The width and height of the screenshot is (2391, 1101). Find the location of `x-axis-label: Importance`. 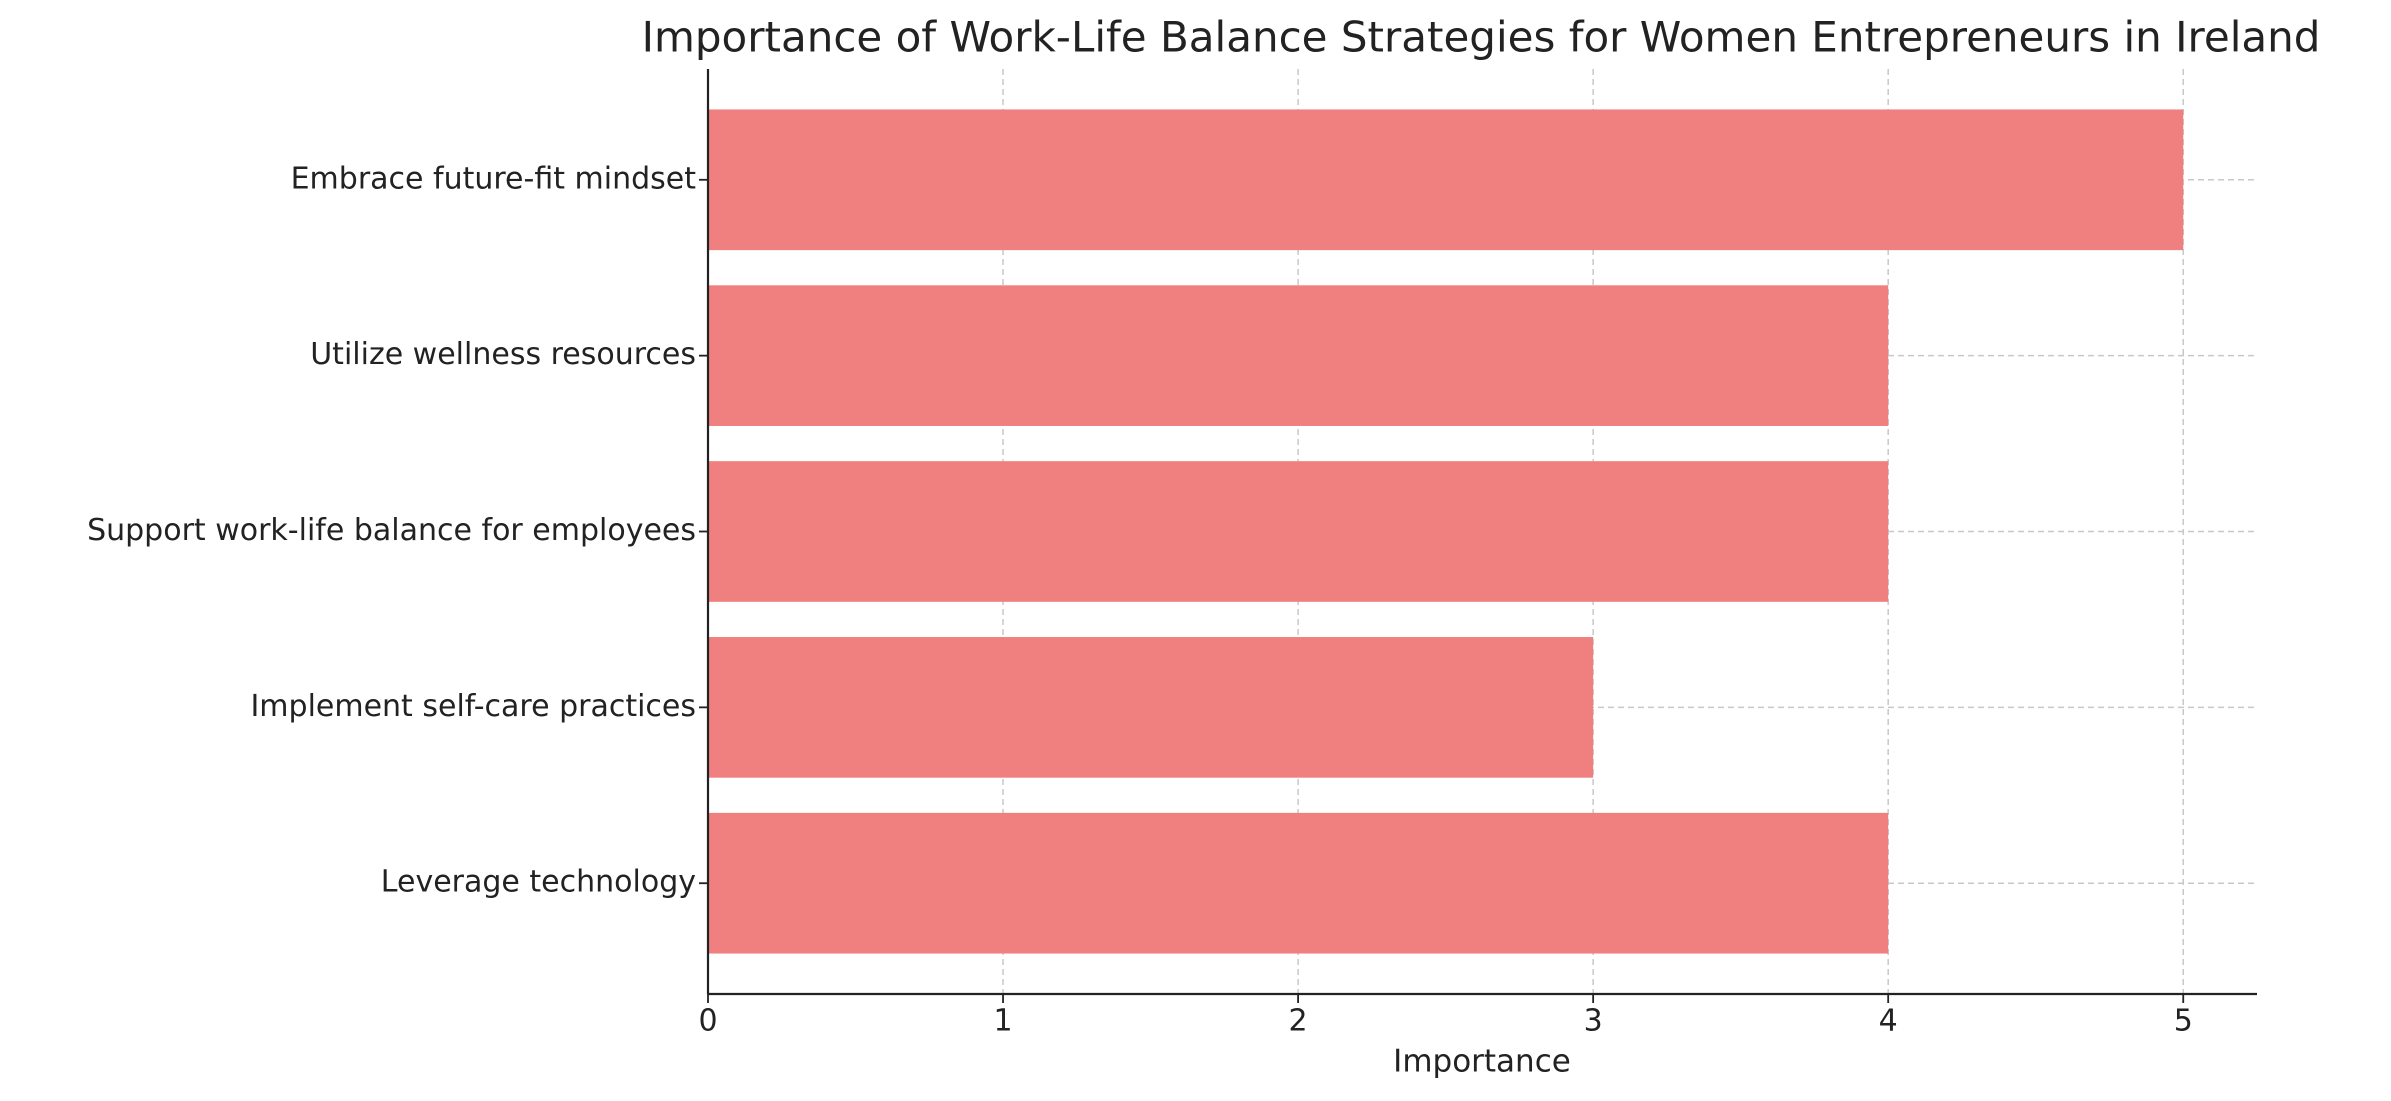

x-axis-label: Importance is located at coordinates (1482, 1062).